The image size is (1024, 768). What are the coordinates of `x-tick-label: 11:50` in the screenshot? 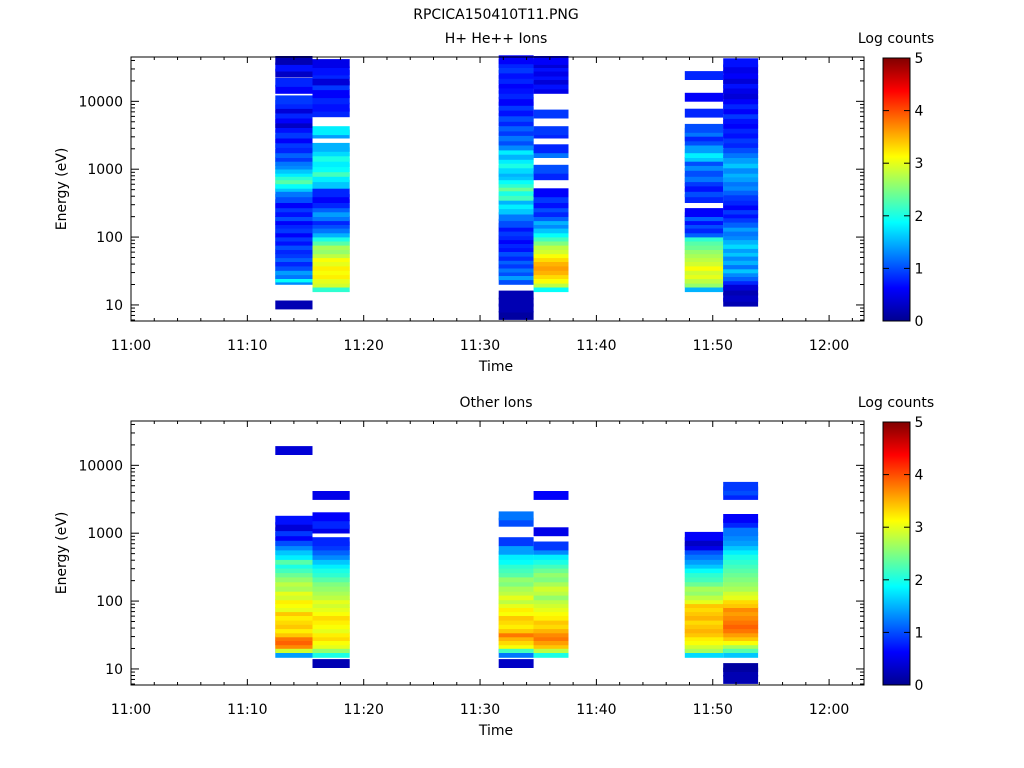 It's located at (713, 346).